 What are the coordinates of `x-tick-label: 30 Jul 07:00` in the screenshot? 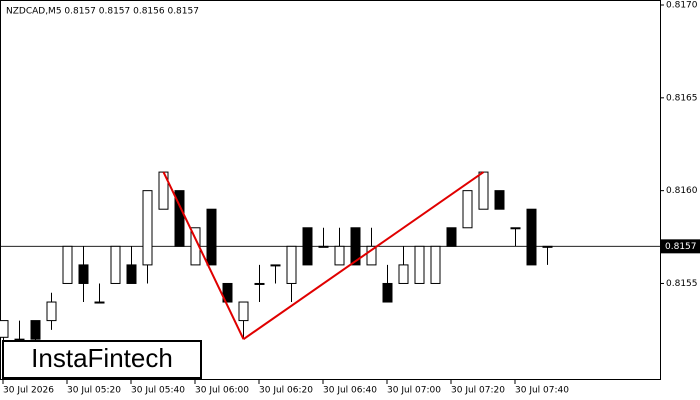 It's located at (414, 391).